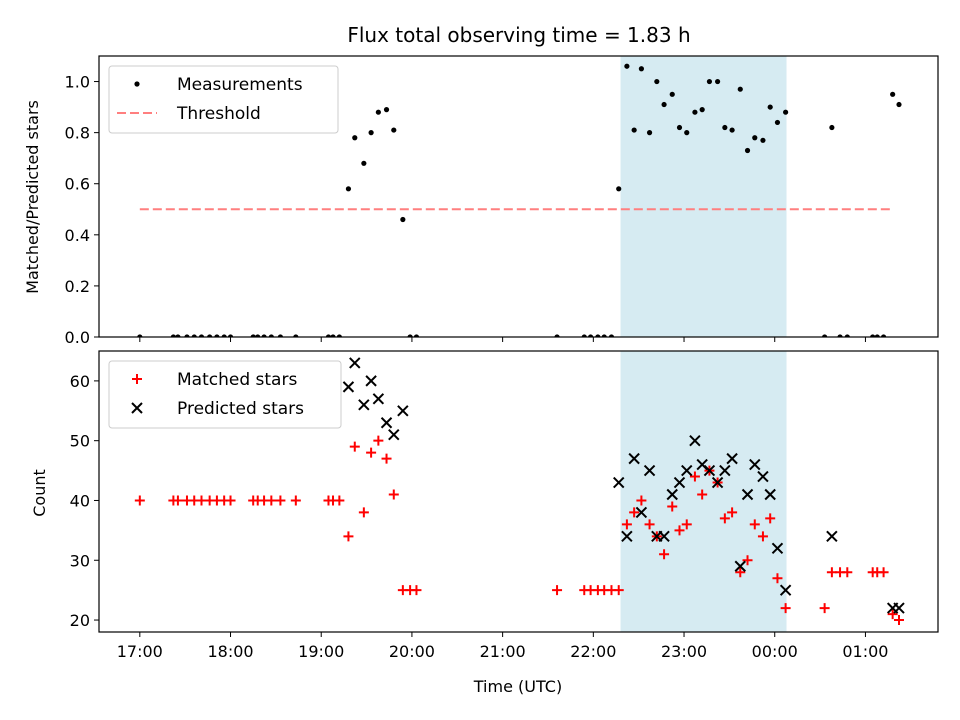 This screenshot has height=720, width=960. Describe the element at coordinates (77, 82) in the screenshot. I see `y-tick-label-top-5: 1.0` at that location.